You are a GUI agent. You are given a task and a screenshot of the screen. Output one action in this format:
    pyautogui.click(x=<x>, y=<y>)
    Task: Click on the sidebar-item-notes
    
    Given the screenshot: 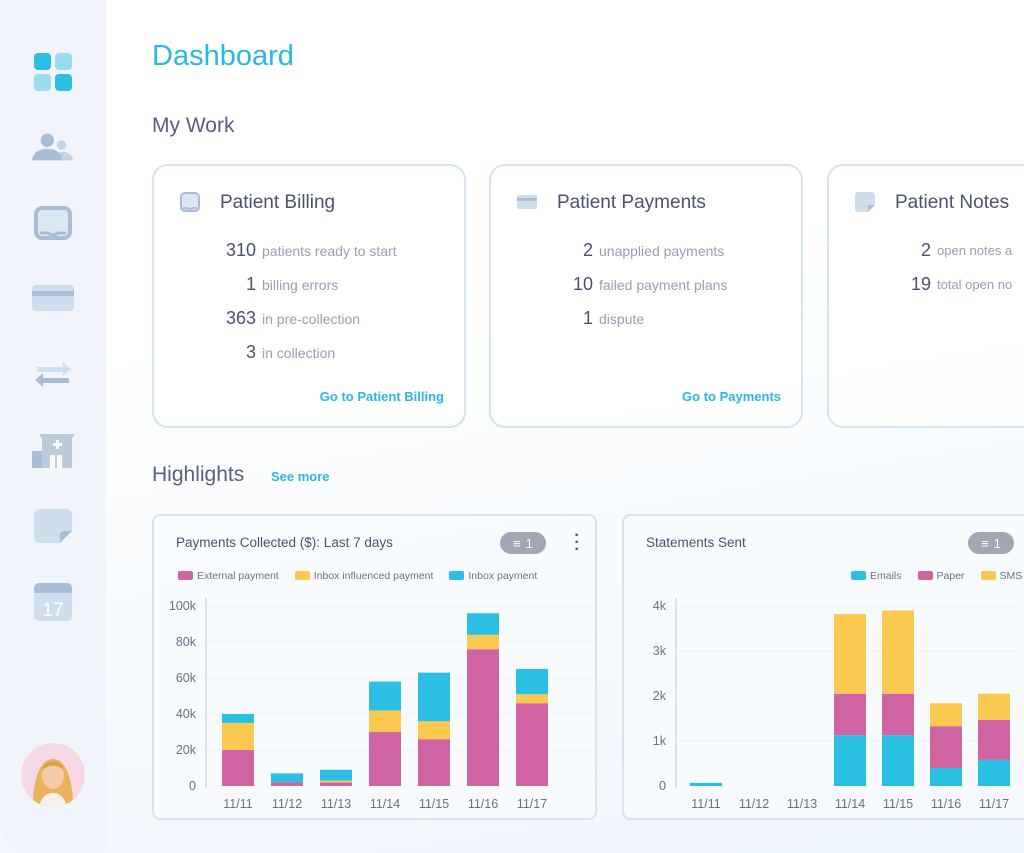 What is the action you would take?
    pyautogui.click(x=53, y=526)
    